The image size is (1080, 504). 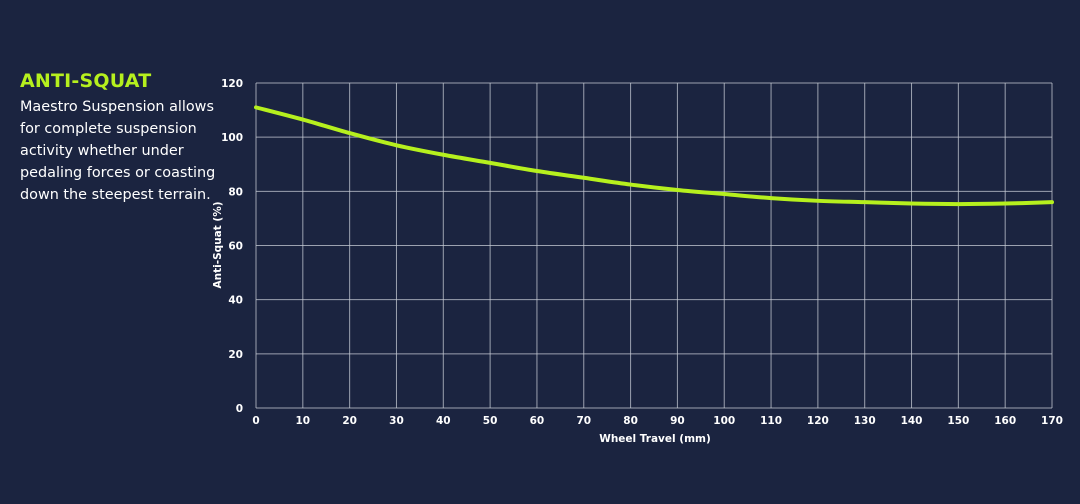 I want to click on x-tick-label: 150, so click(x=958, y=421).